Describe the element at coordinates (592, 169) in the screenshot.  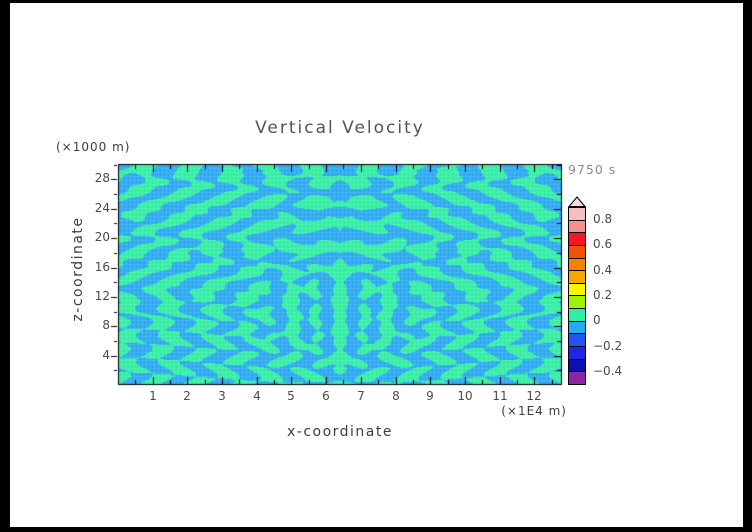
I see `time-annotation: 9750 s` at that location.